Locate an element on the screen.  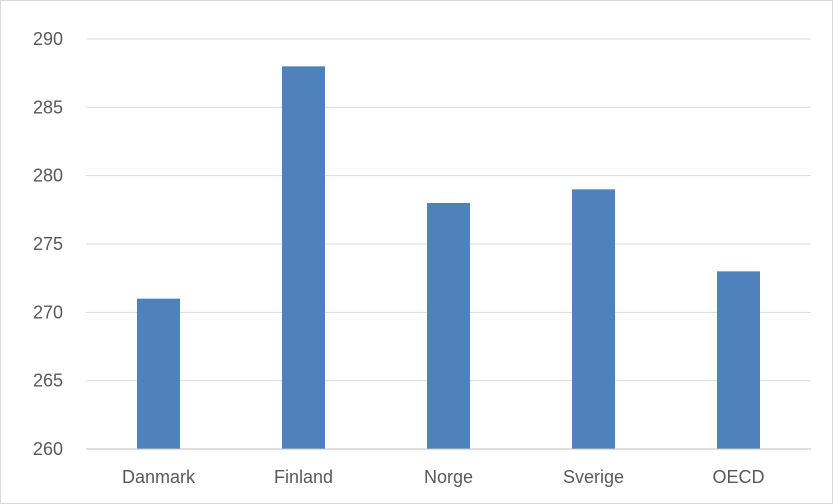
x-tick-label-danmark: Danmark is located at coordinates (159, 477).